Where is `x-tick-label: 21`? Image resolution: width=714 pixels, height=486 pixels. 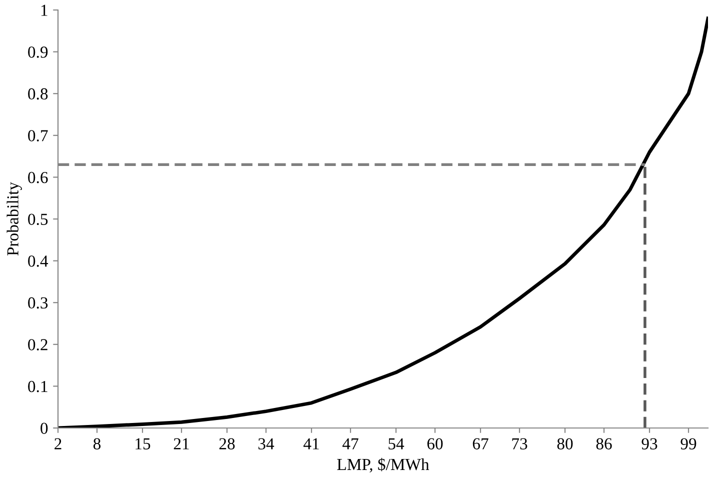 x-tick-label: 21 is located at coordinates (181, 444).